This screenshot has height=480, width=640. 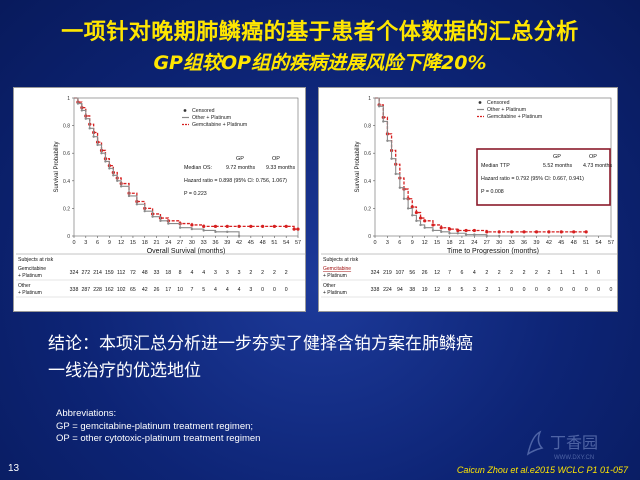 What do you see at coordinates (30, 276) in the screenshot?
I see `risk-row-label-suffix: + Platinum` at bounding box center [30, 276].